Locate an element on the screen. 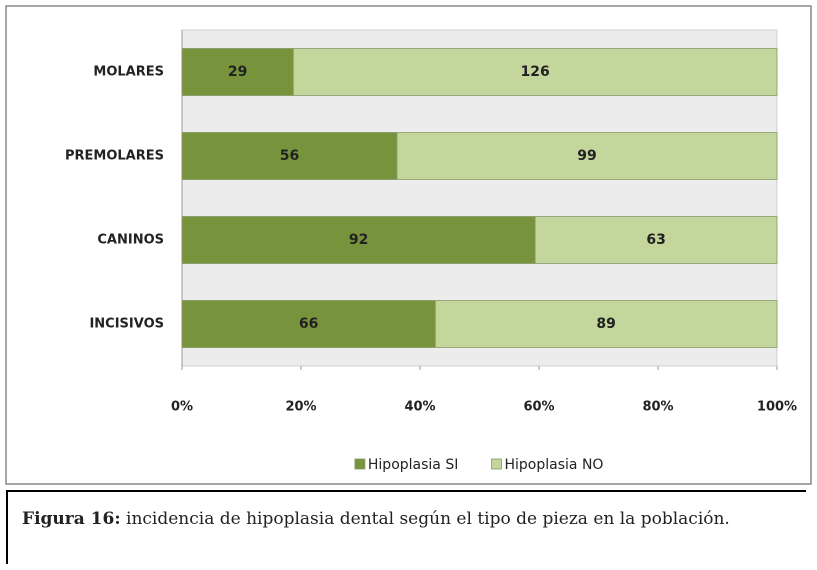  legend-label: Hipoplasia SI is located at coordinates (413, 465).